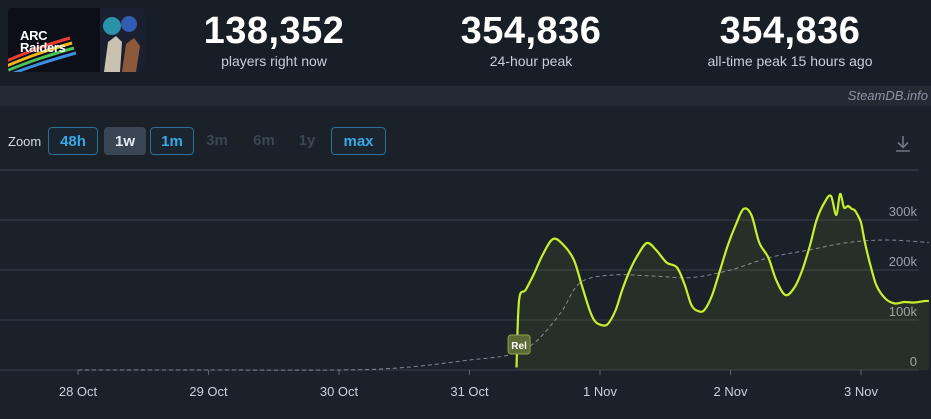 Image resolution: width=931 pixels, height=419 pixels. Describe the element at coordinates (339, 391) in the screenshot. I see `x-tick-label: 30 Oct` at that location.